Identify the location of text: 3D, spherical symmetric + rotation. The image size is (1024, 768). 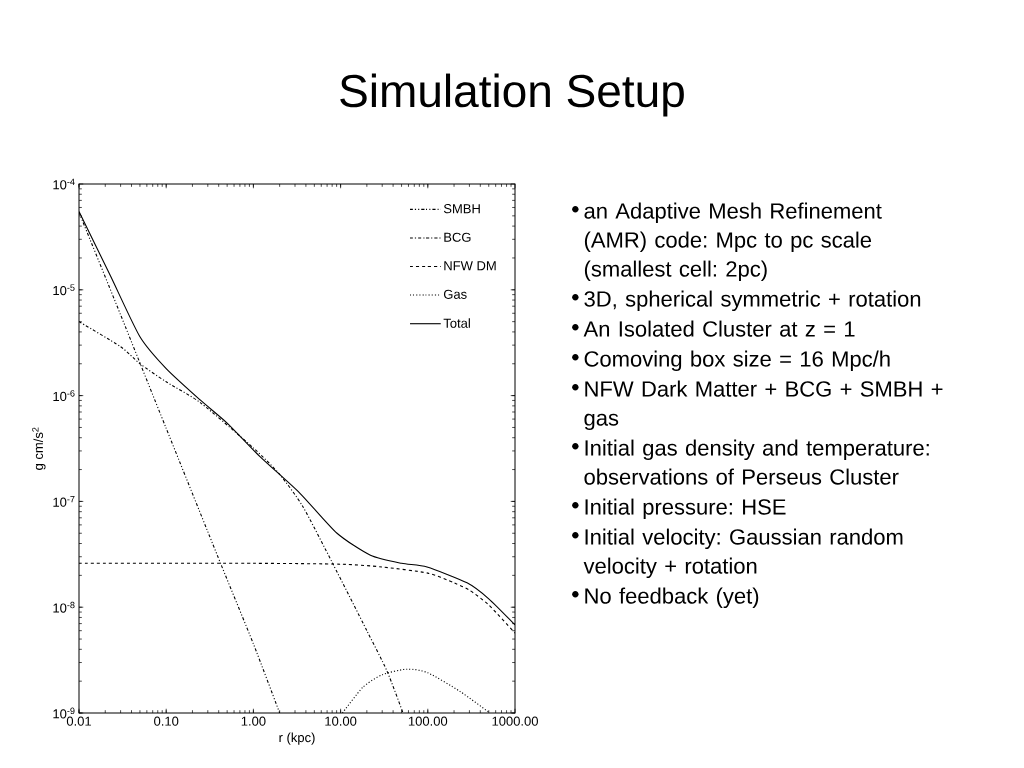
(752, 301).